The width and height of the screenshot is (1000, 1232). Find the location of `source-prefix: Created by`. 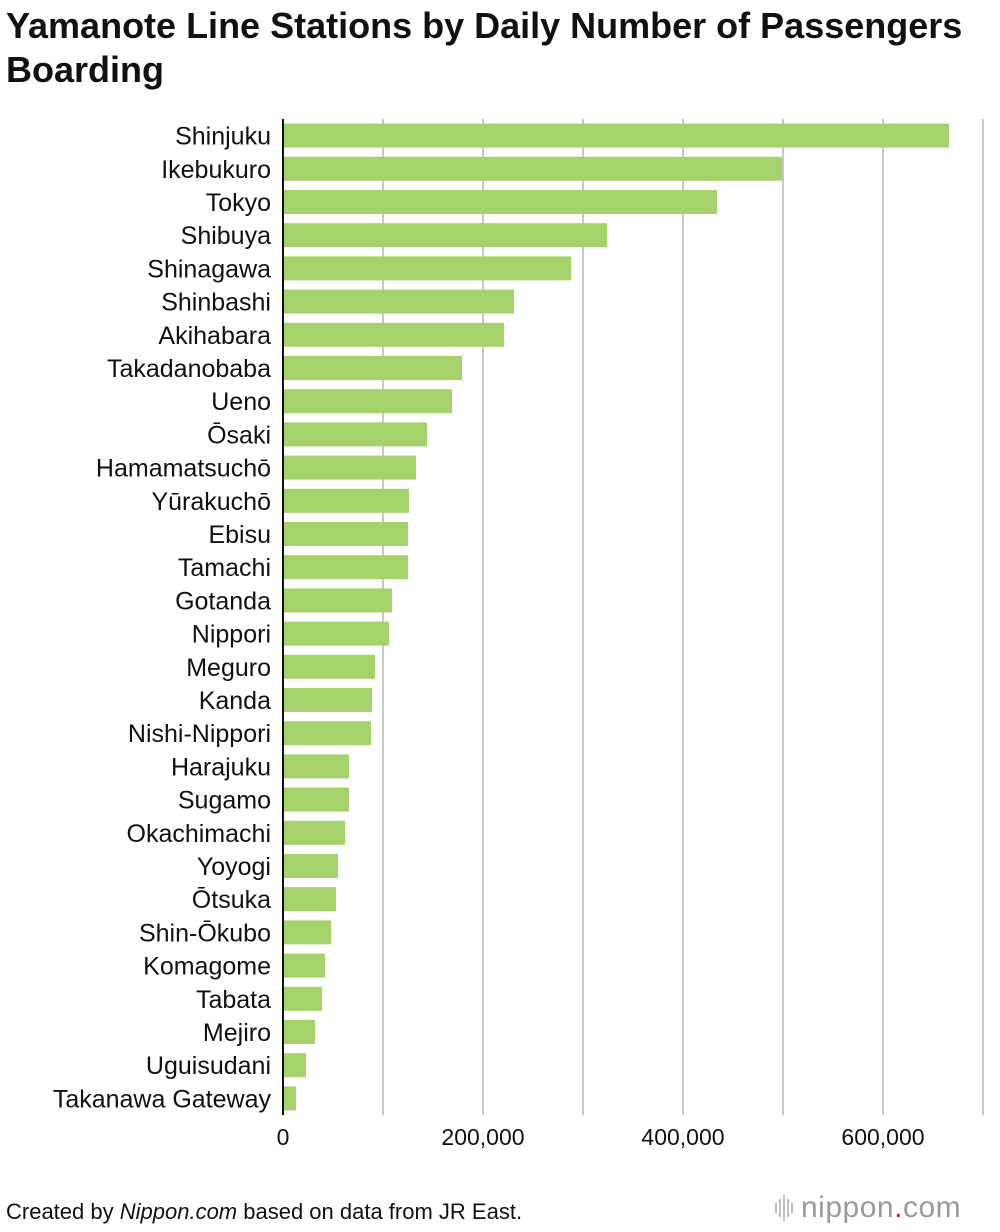

source-prefix: Created by is located at coordinates (63, 1211).